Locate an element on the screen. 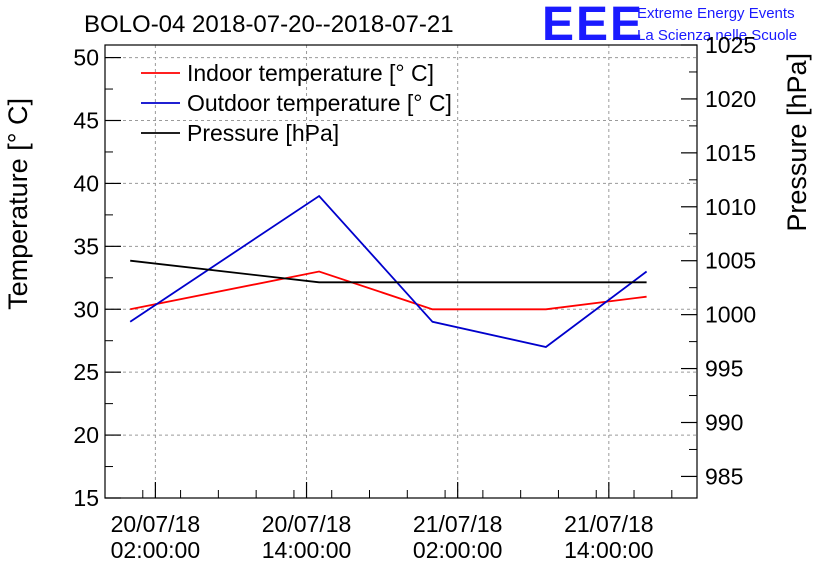  y2-tick-label: 1015 is located at coordinates (730, 153).